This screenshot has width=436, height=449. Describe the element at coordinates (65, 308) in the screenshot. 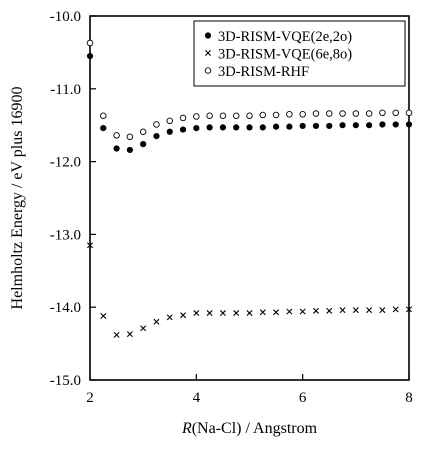

I see `y-tick-label: -14.0` at that location.